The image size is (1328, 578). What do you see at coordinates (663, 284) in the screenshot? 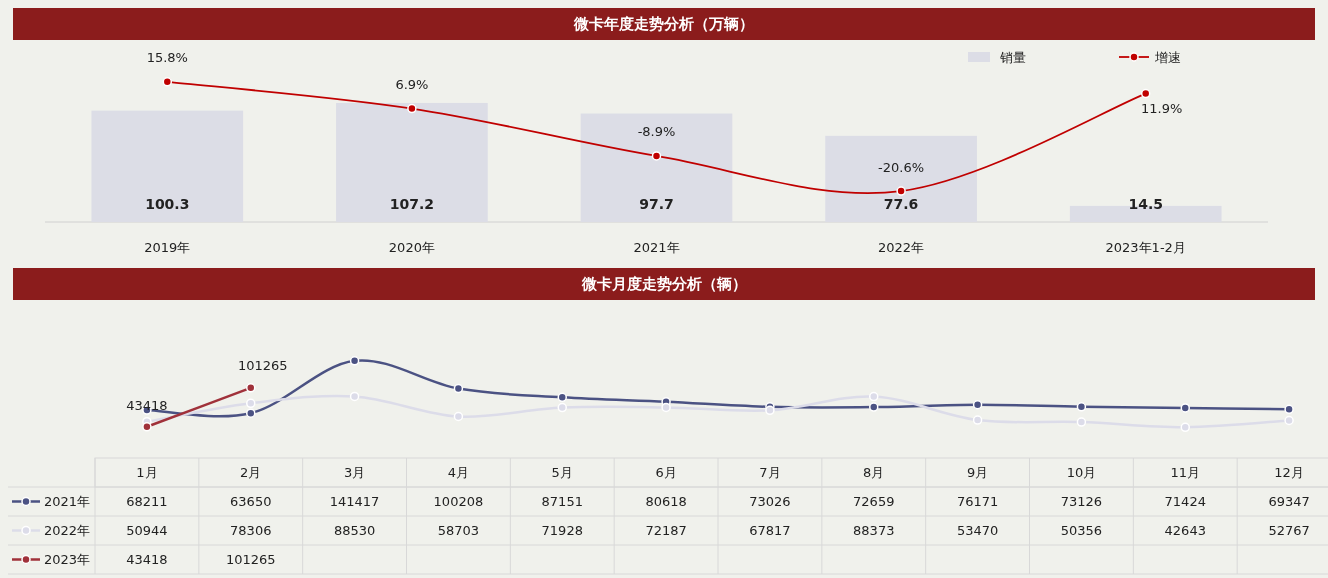
I see `chart-title: 微卡月度走势分析（辆）` at bounding box center [663, 284].